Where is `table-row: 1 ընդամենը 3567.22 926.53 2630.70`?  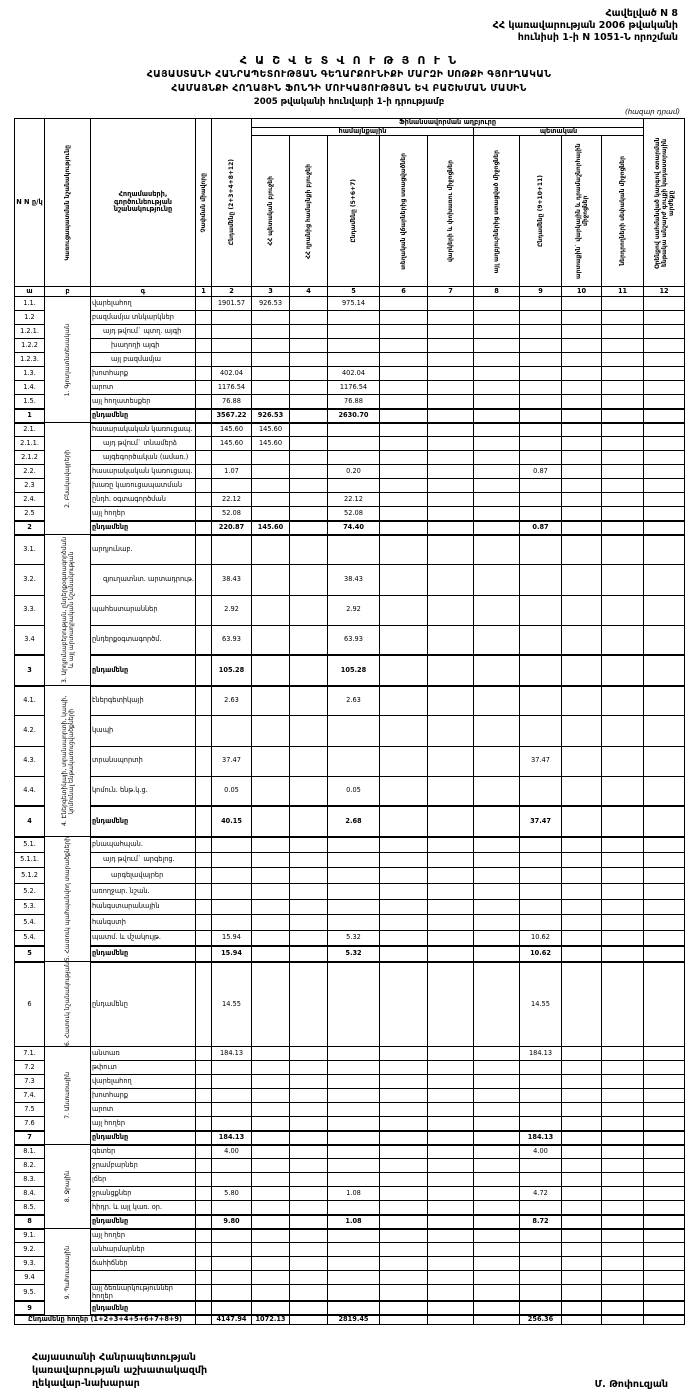
table-row: 1 ընդամենը 3567.22 926.53 2630.70 is located at coordinates (350, 415).